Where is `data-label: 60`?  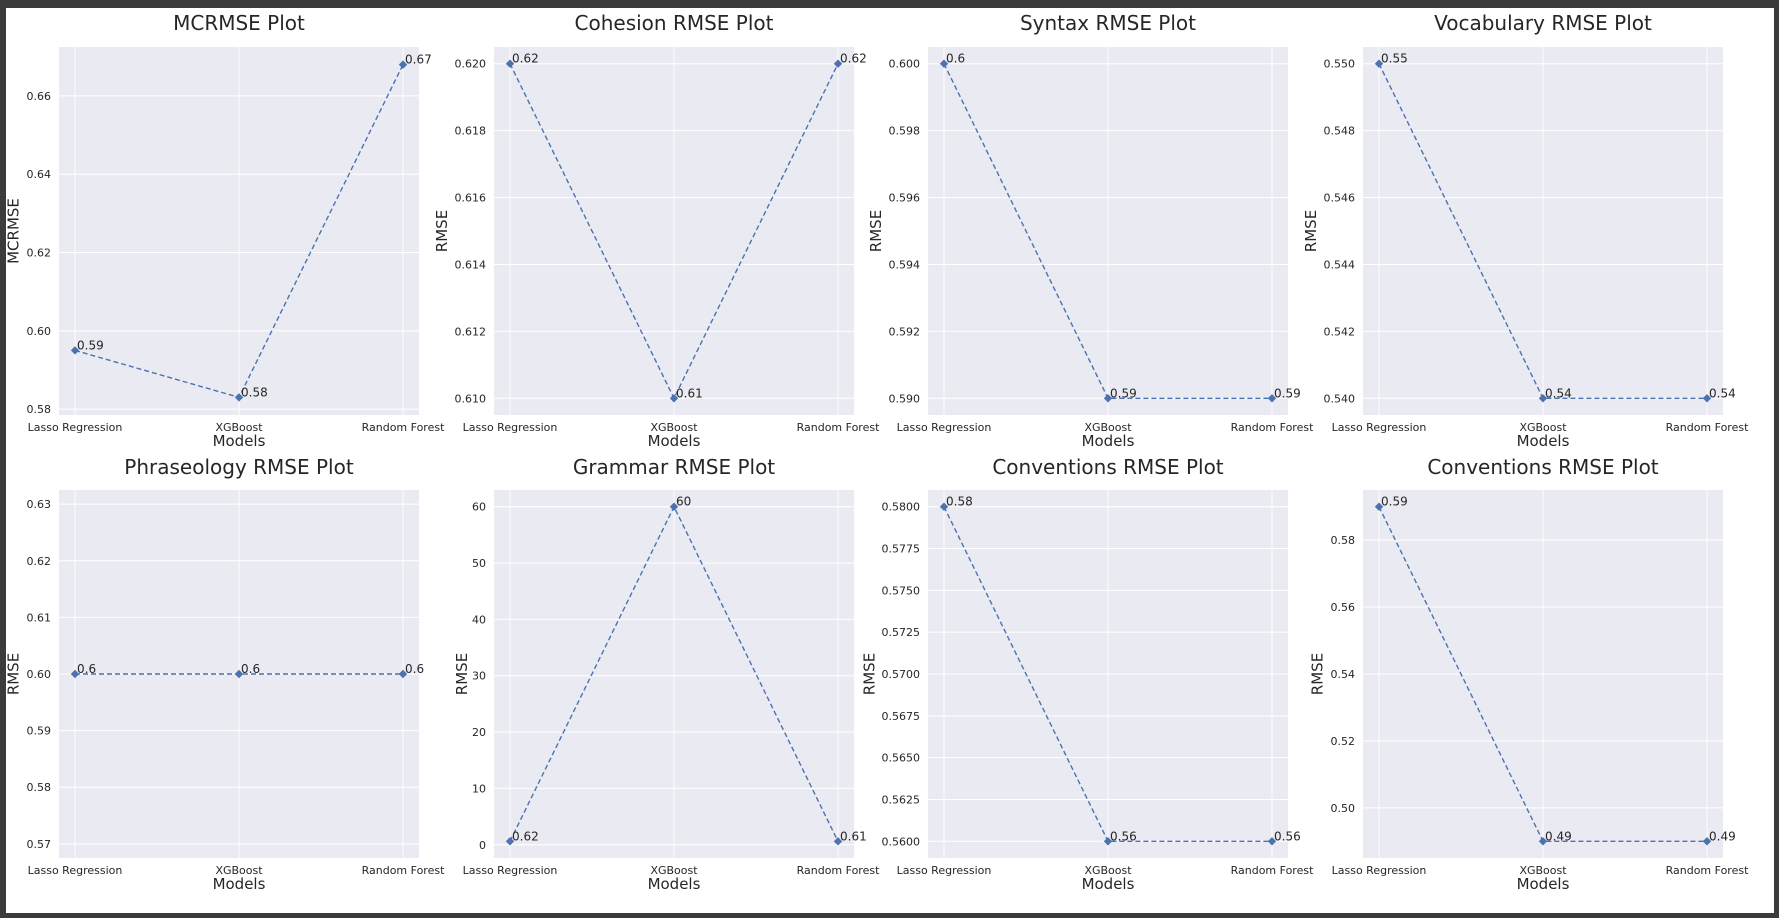
data-label: 60 is located at coordinates (683, 502).